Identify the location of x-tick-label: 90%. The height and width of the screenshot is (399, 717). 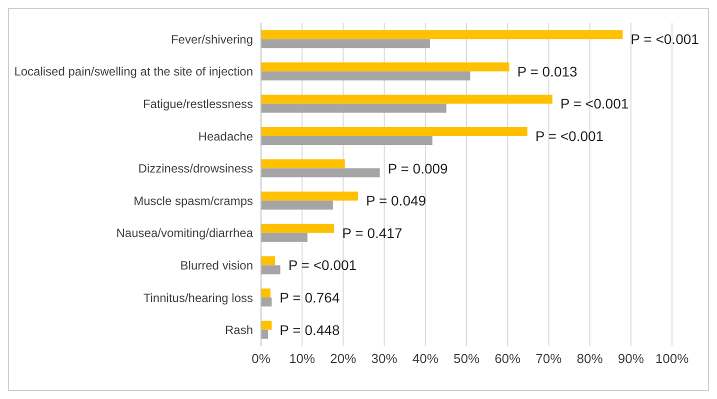
(631, 358).